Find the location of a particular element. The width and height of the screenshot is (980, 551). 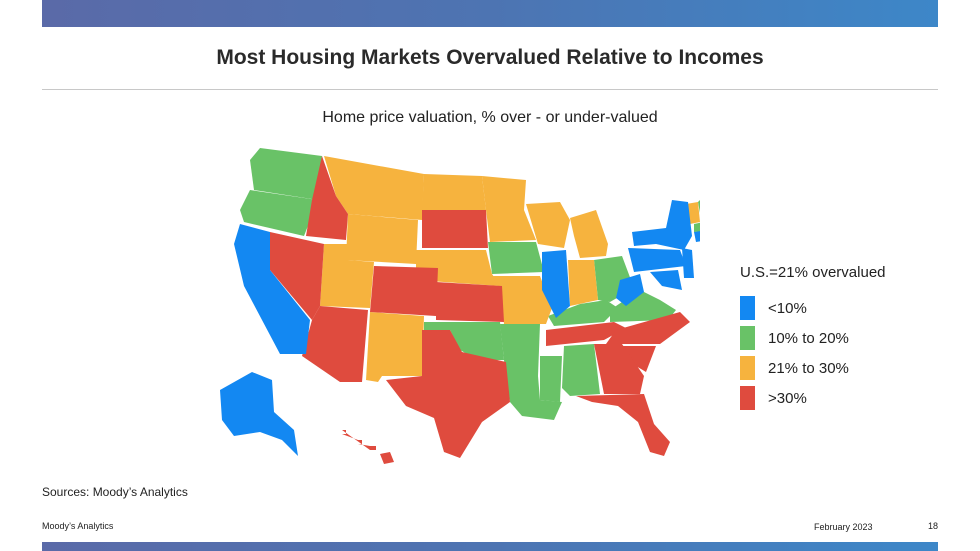

state-nj is located at coordinates (688, 263).